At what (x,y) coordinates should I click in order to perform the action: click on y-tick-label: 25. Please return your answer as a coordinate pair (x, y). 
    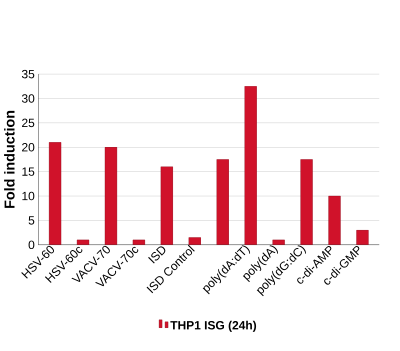
    Looking at the image, I should click on (28, 122).